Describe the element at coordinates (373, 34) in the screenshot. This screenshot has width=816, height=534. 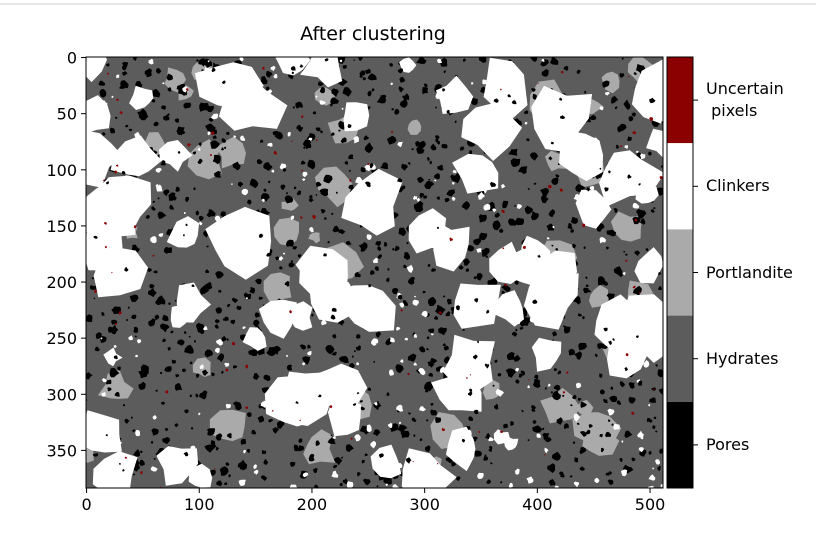
I see `chart-title: After clustering` at that location.